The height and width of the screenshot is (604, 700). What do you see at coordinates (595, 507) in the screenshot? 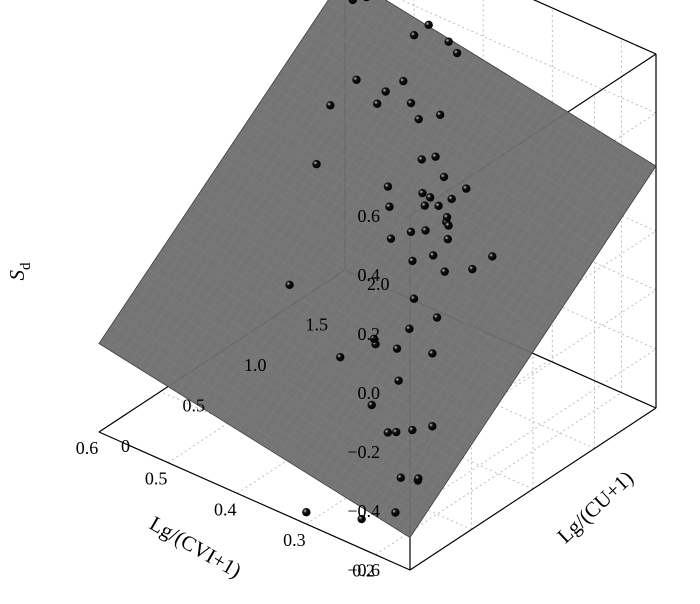
I see `y-axis-title: Lg/(CU+1)` at bounding box center [595, 507].